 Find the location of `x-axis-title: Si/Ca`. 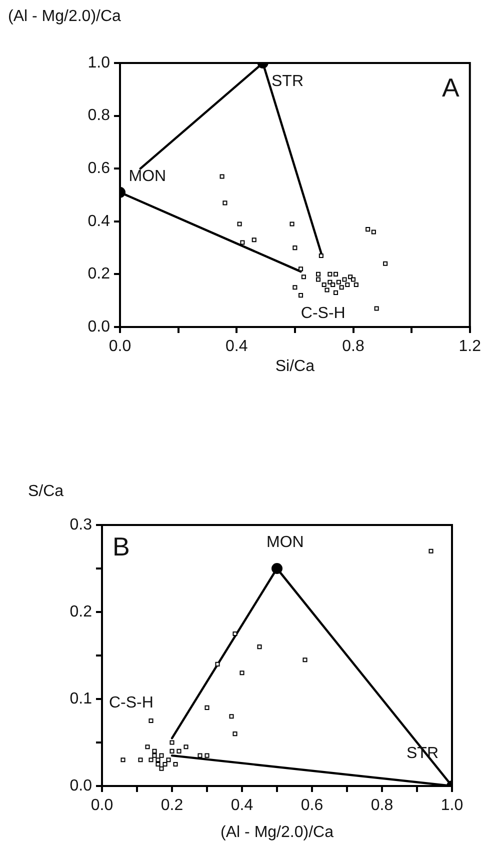

x-axis-title: Si/Ca is located at coordinates (295, 366).